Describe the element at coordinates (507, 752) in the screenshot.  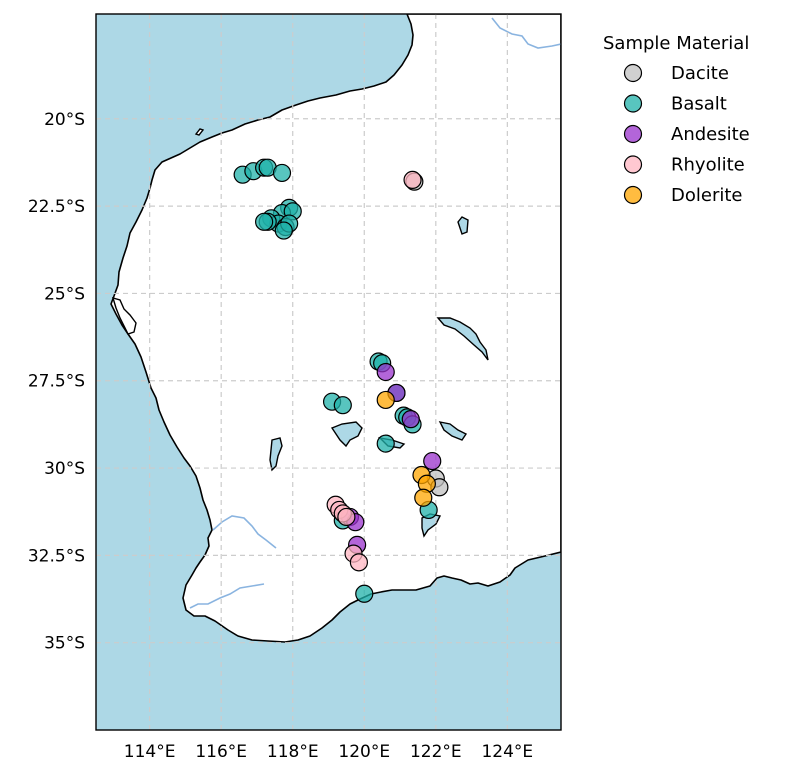
I see `x-tick-label: 124°E` at that location.